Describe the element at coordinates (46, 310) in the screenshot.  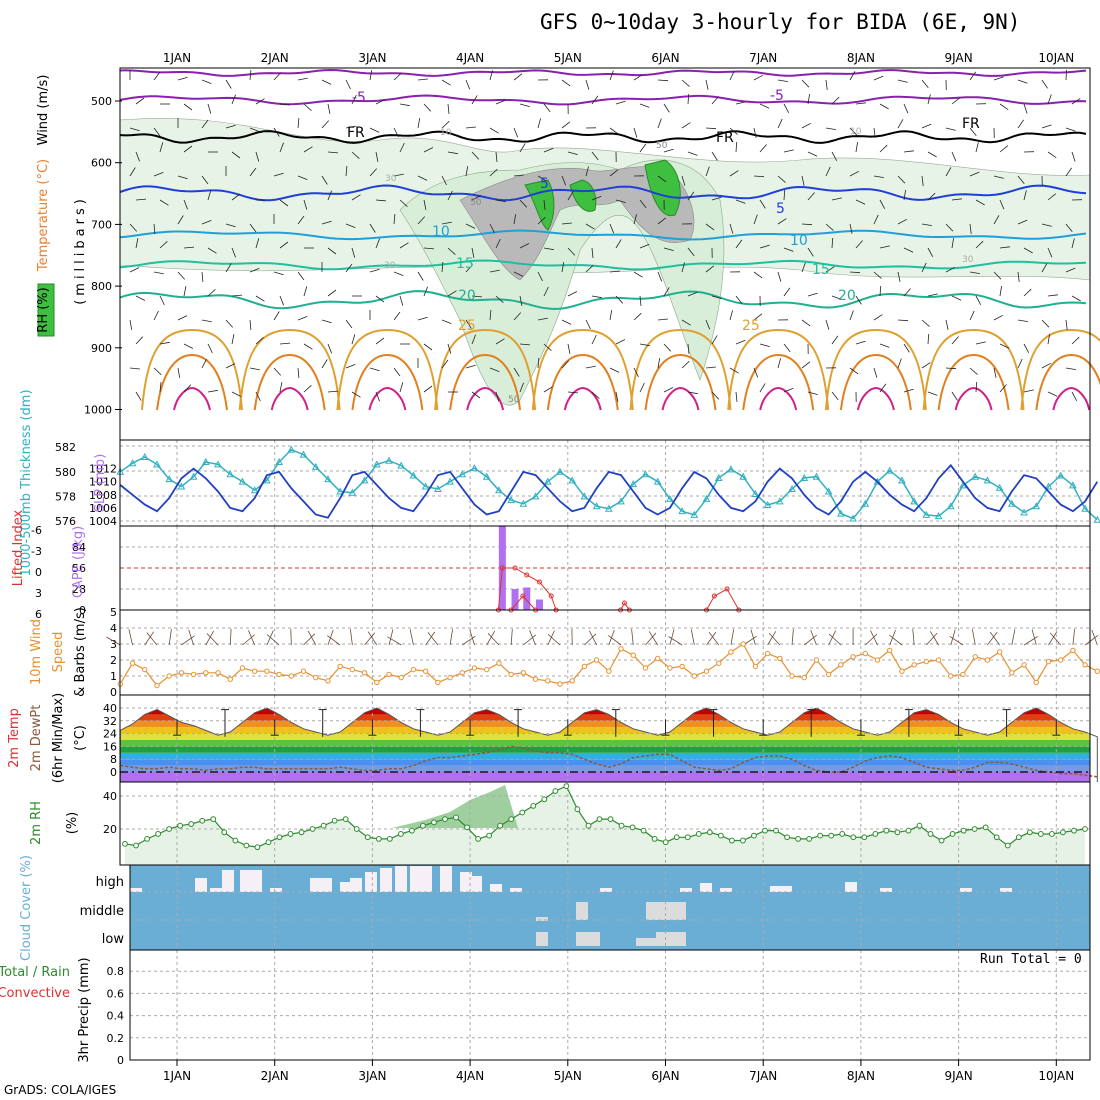
I see `rh-legend-swatch` at that location.